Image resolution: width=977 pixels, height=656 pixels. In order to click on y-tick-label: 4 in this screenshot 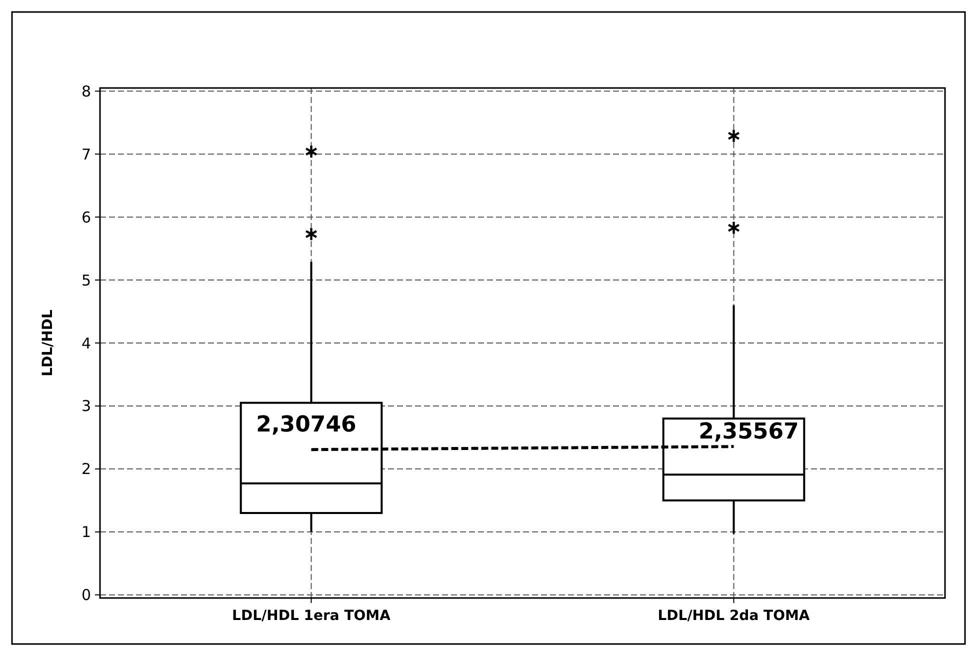, I will do `click(86, 343)`.